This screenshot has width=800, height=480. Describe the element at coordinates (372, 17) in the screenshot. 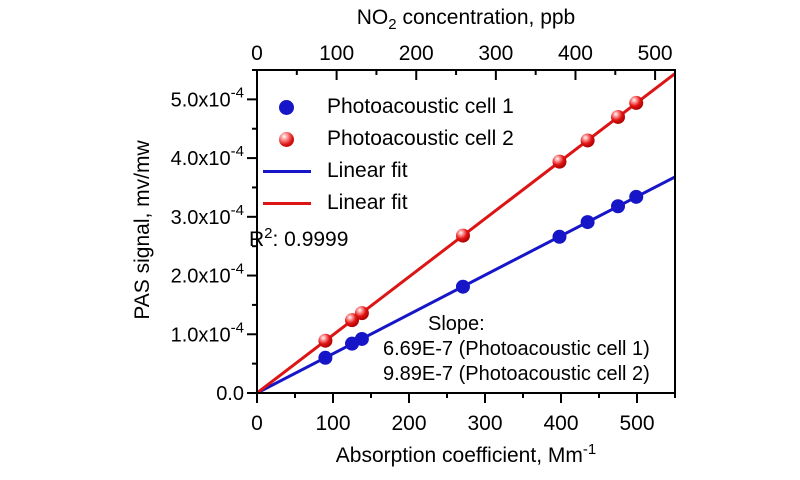

I see `top-axis-title-text: NO` at that location.